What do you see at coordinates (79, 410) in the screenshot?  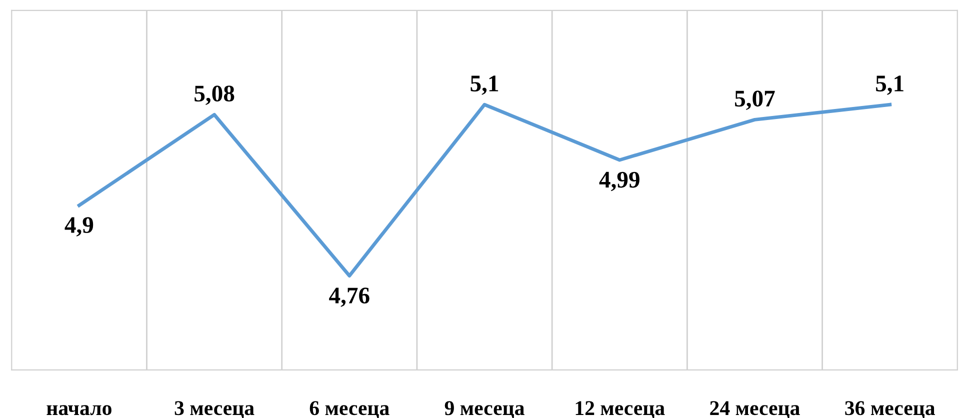 I see `x-tick-label: начало` at bounding box center [79, 410].